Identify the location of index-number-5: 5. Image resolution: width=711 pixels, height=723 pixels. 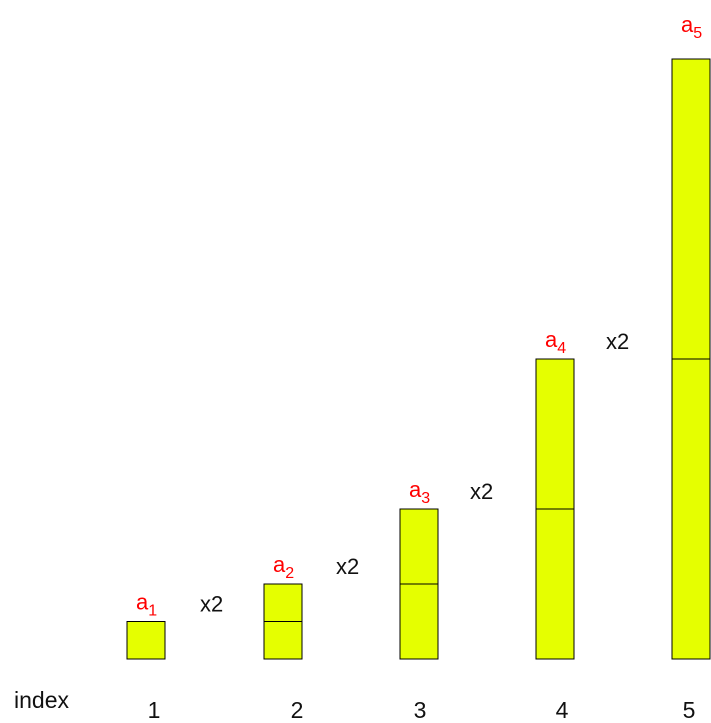
(689, 710).